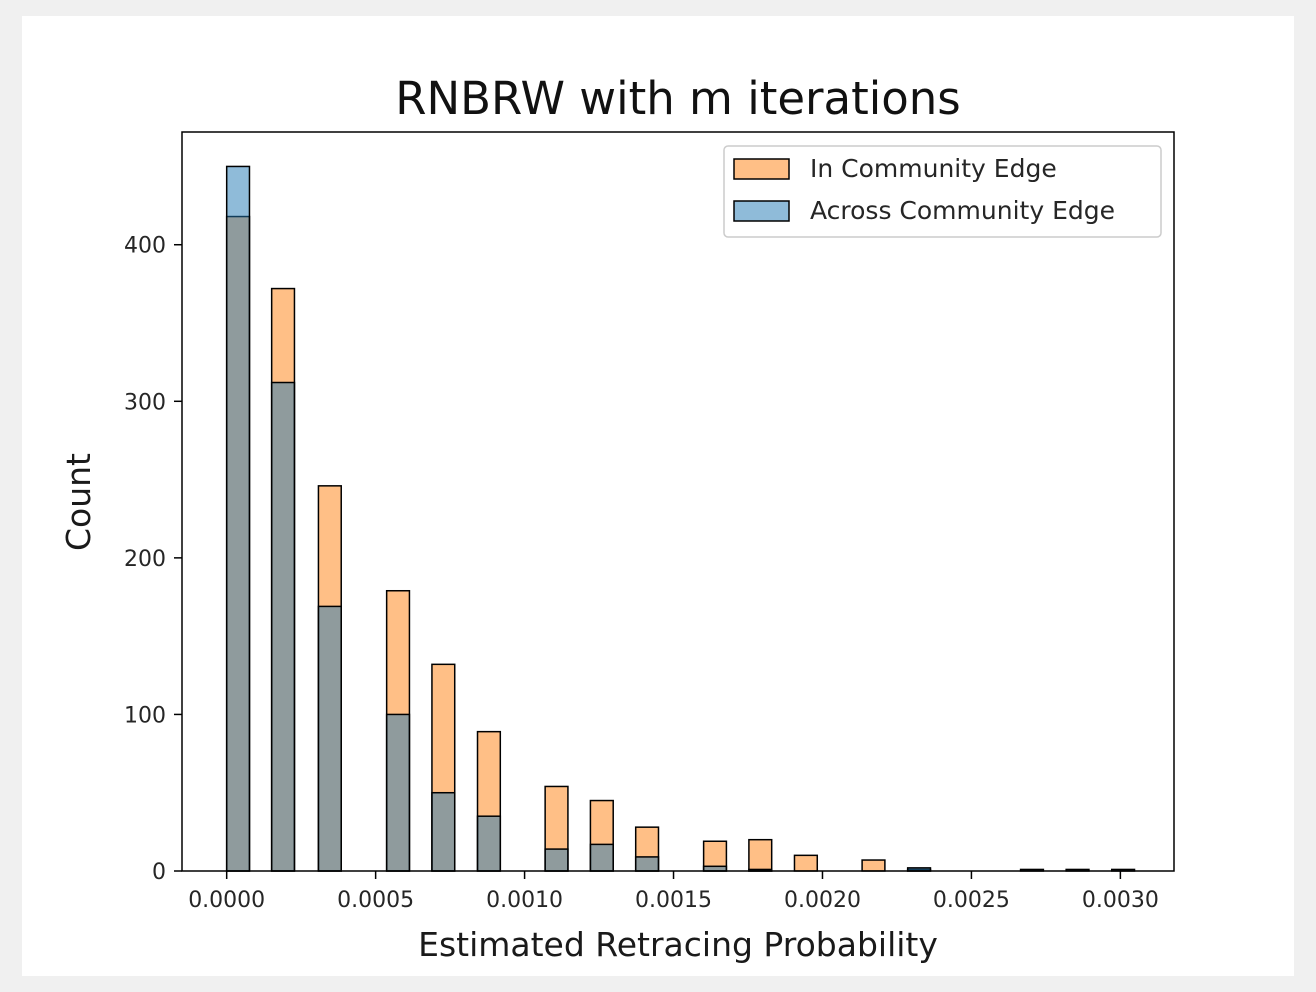  I want to click on x-tick-label-2: 0.0010, so click(524, 900).